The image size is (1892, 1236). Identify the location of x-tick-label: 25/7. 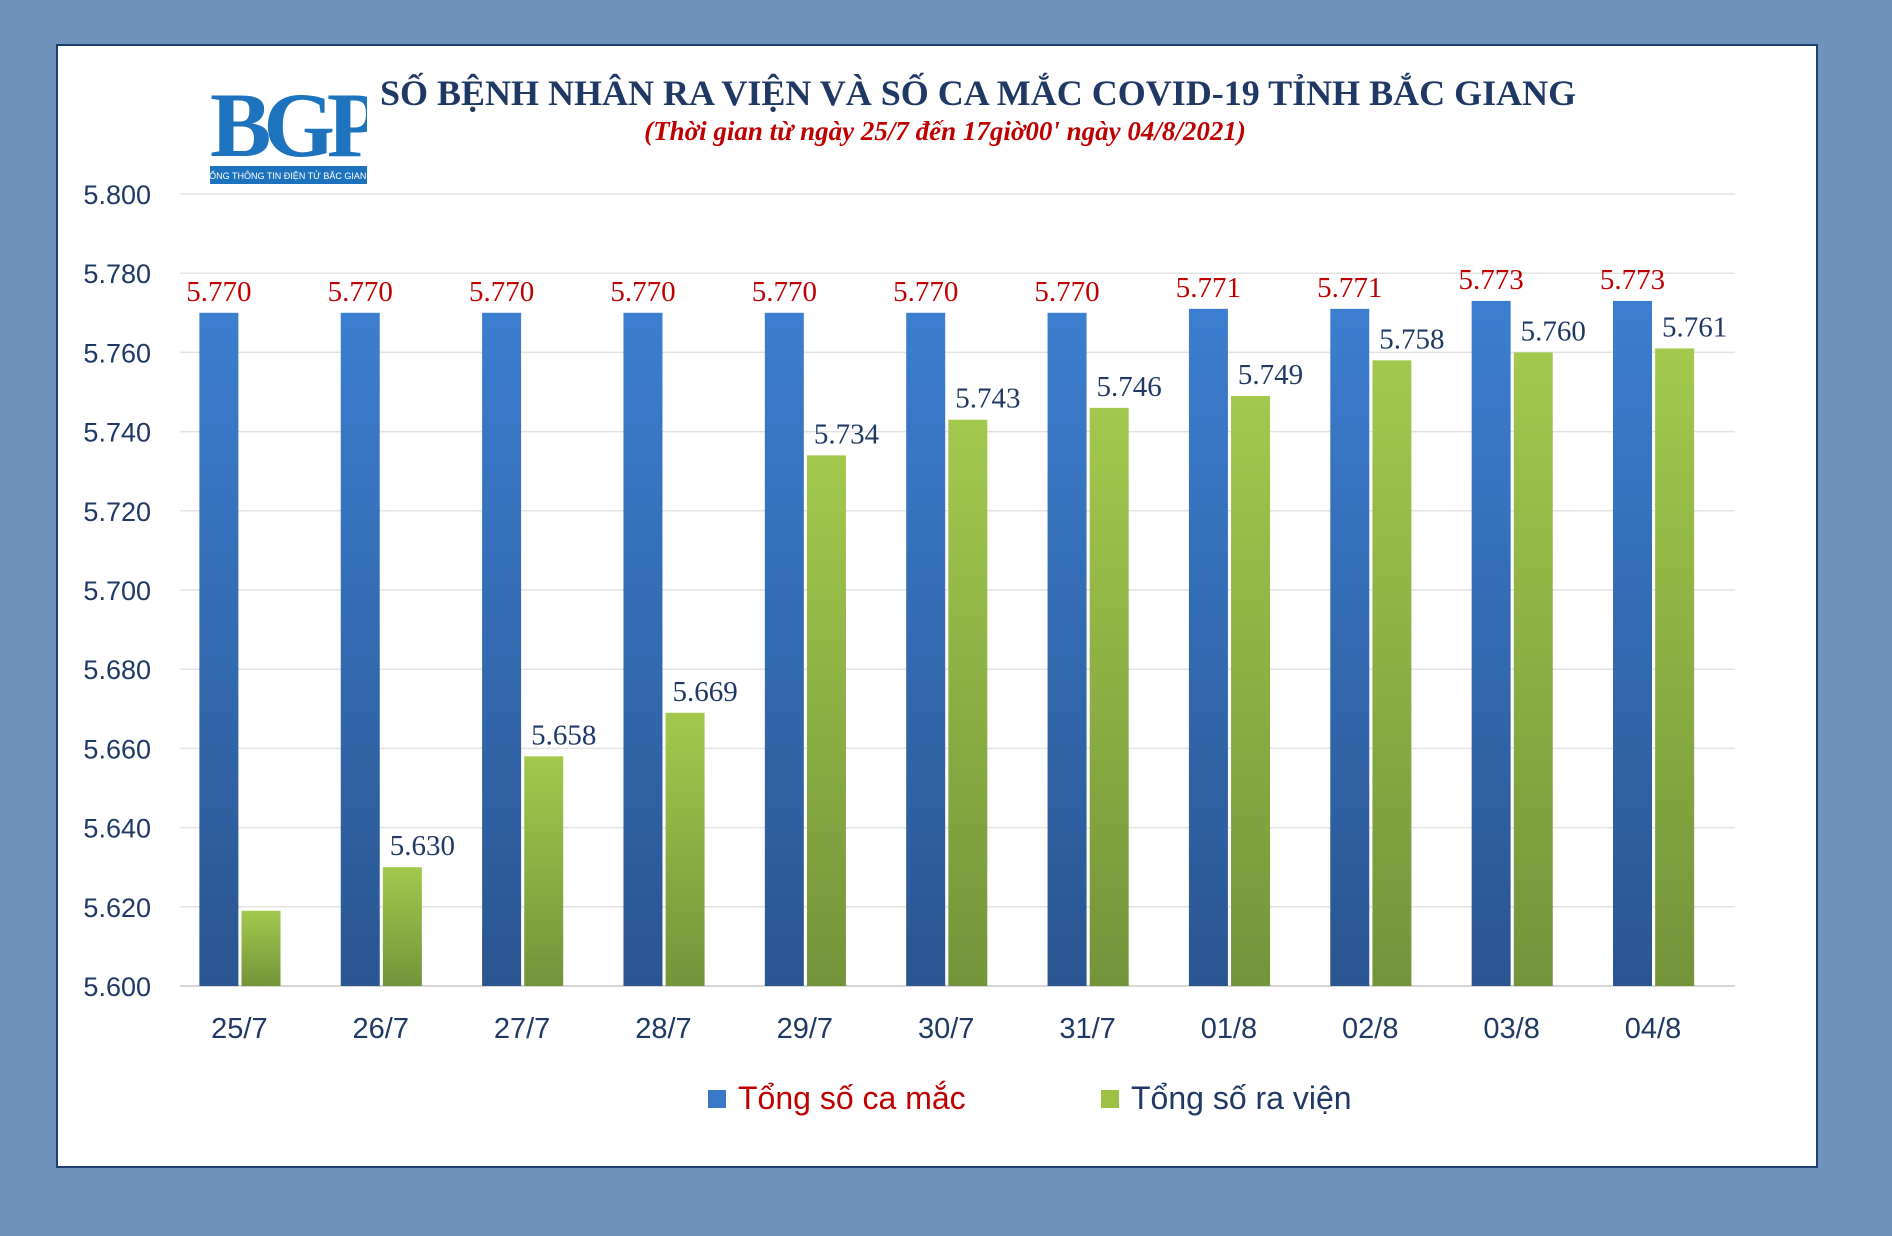
(239, 1029).